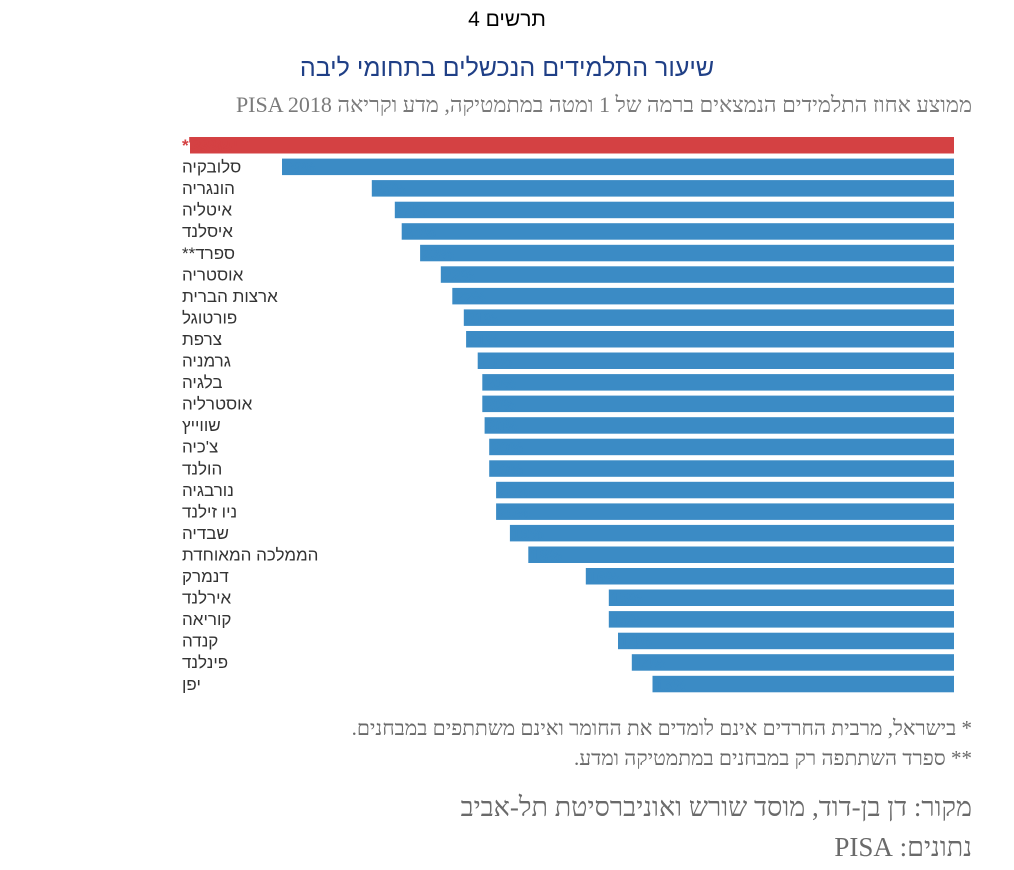  Describe the element at coordinates (208, 490) in the screenshot. I see `category-label: נורבגיה` at that location.